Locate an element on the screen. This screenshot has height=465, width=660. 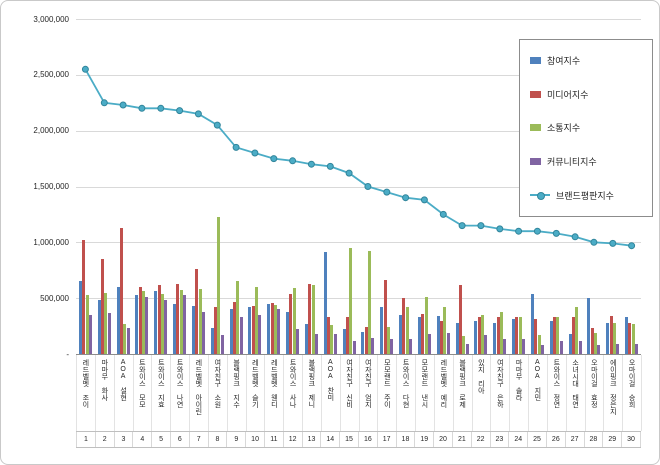
rank-cell: 18 is located at coordinates (406, 439).